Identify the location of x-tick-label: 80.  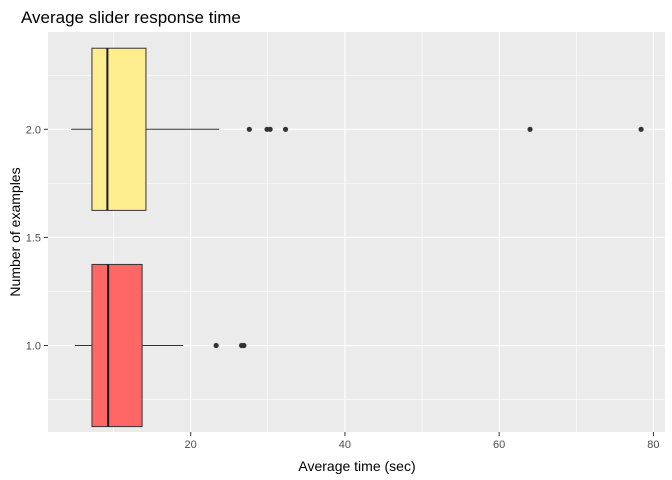
(653, 445).